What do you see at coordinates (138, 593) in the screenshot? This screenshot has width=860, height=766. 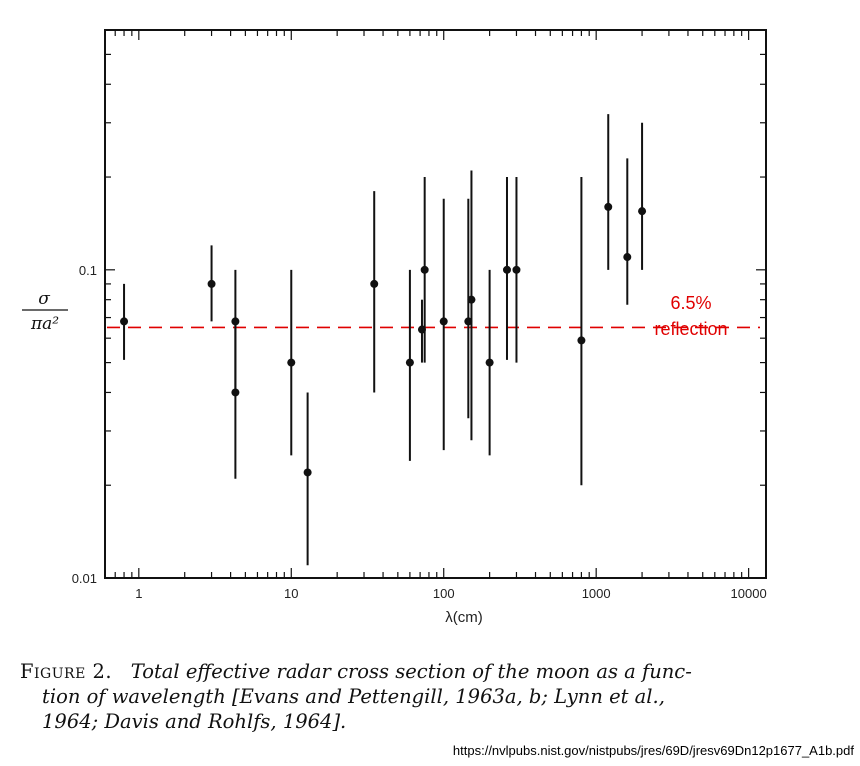 I see `x-tick-label: 1` at bounding box center [138, 593].